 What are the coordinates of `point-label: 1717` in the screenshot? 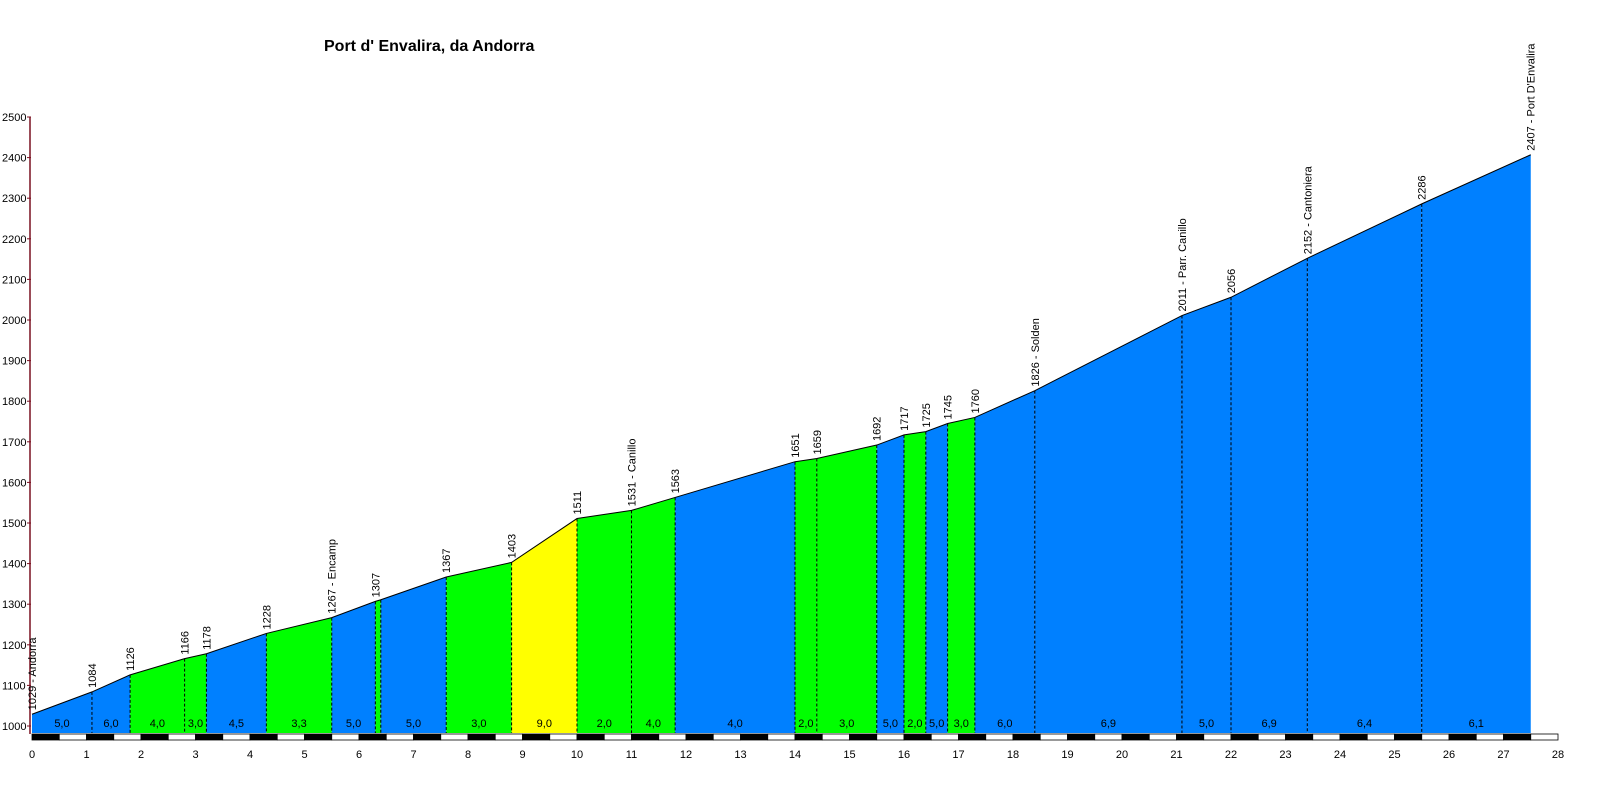 It's located at (905, 418).